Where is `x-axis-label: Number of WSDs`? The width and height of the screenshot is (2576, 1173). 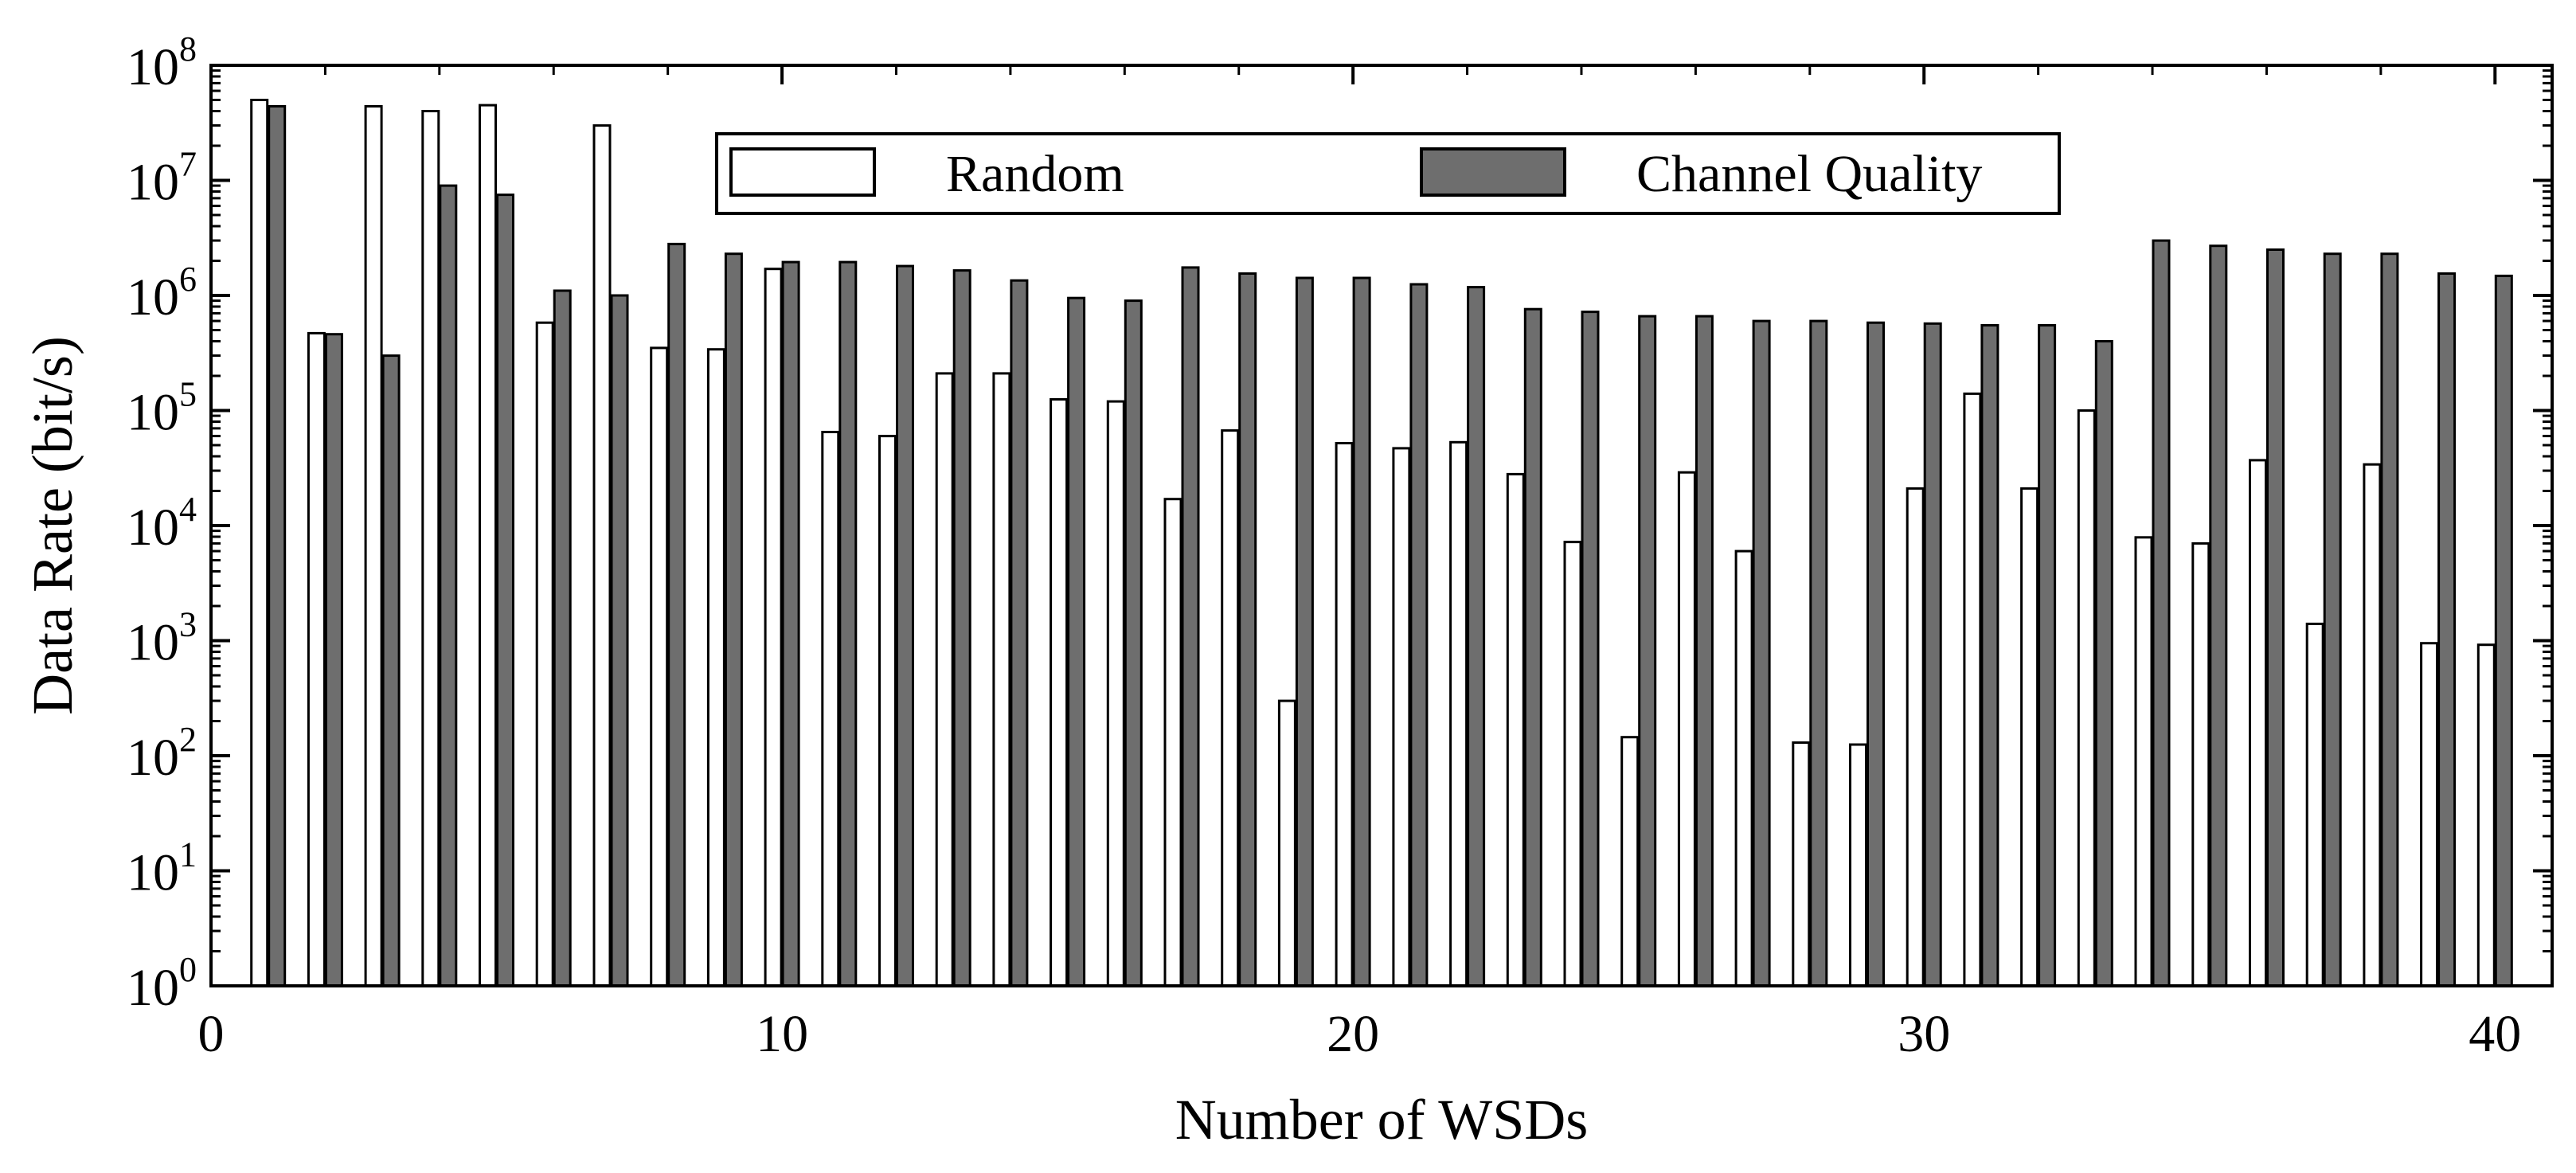
x-axis-label: Number of WSDs is located at coordinates (1382, 1119).